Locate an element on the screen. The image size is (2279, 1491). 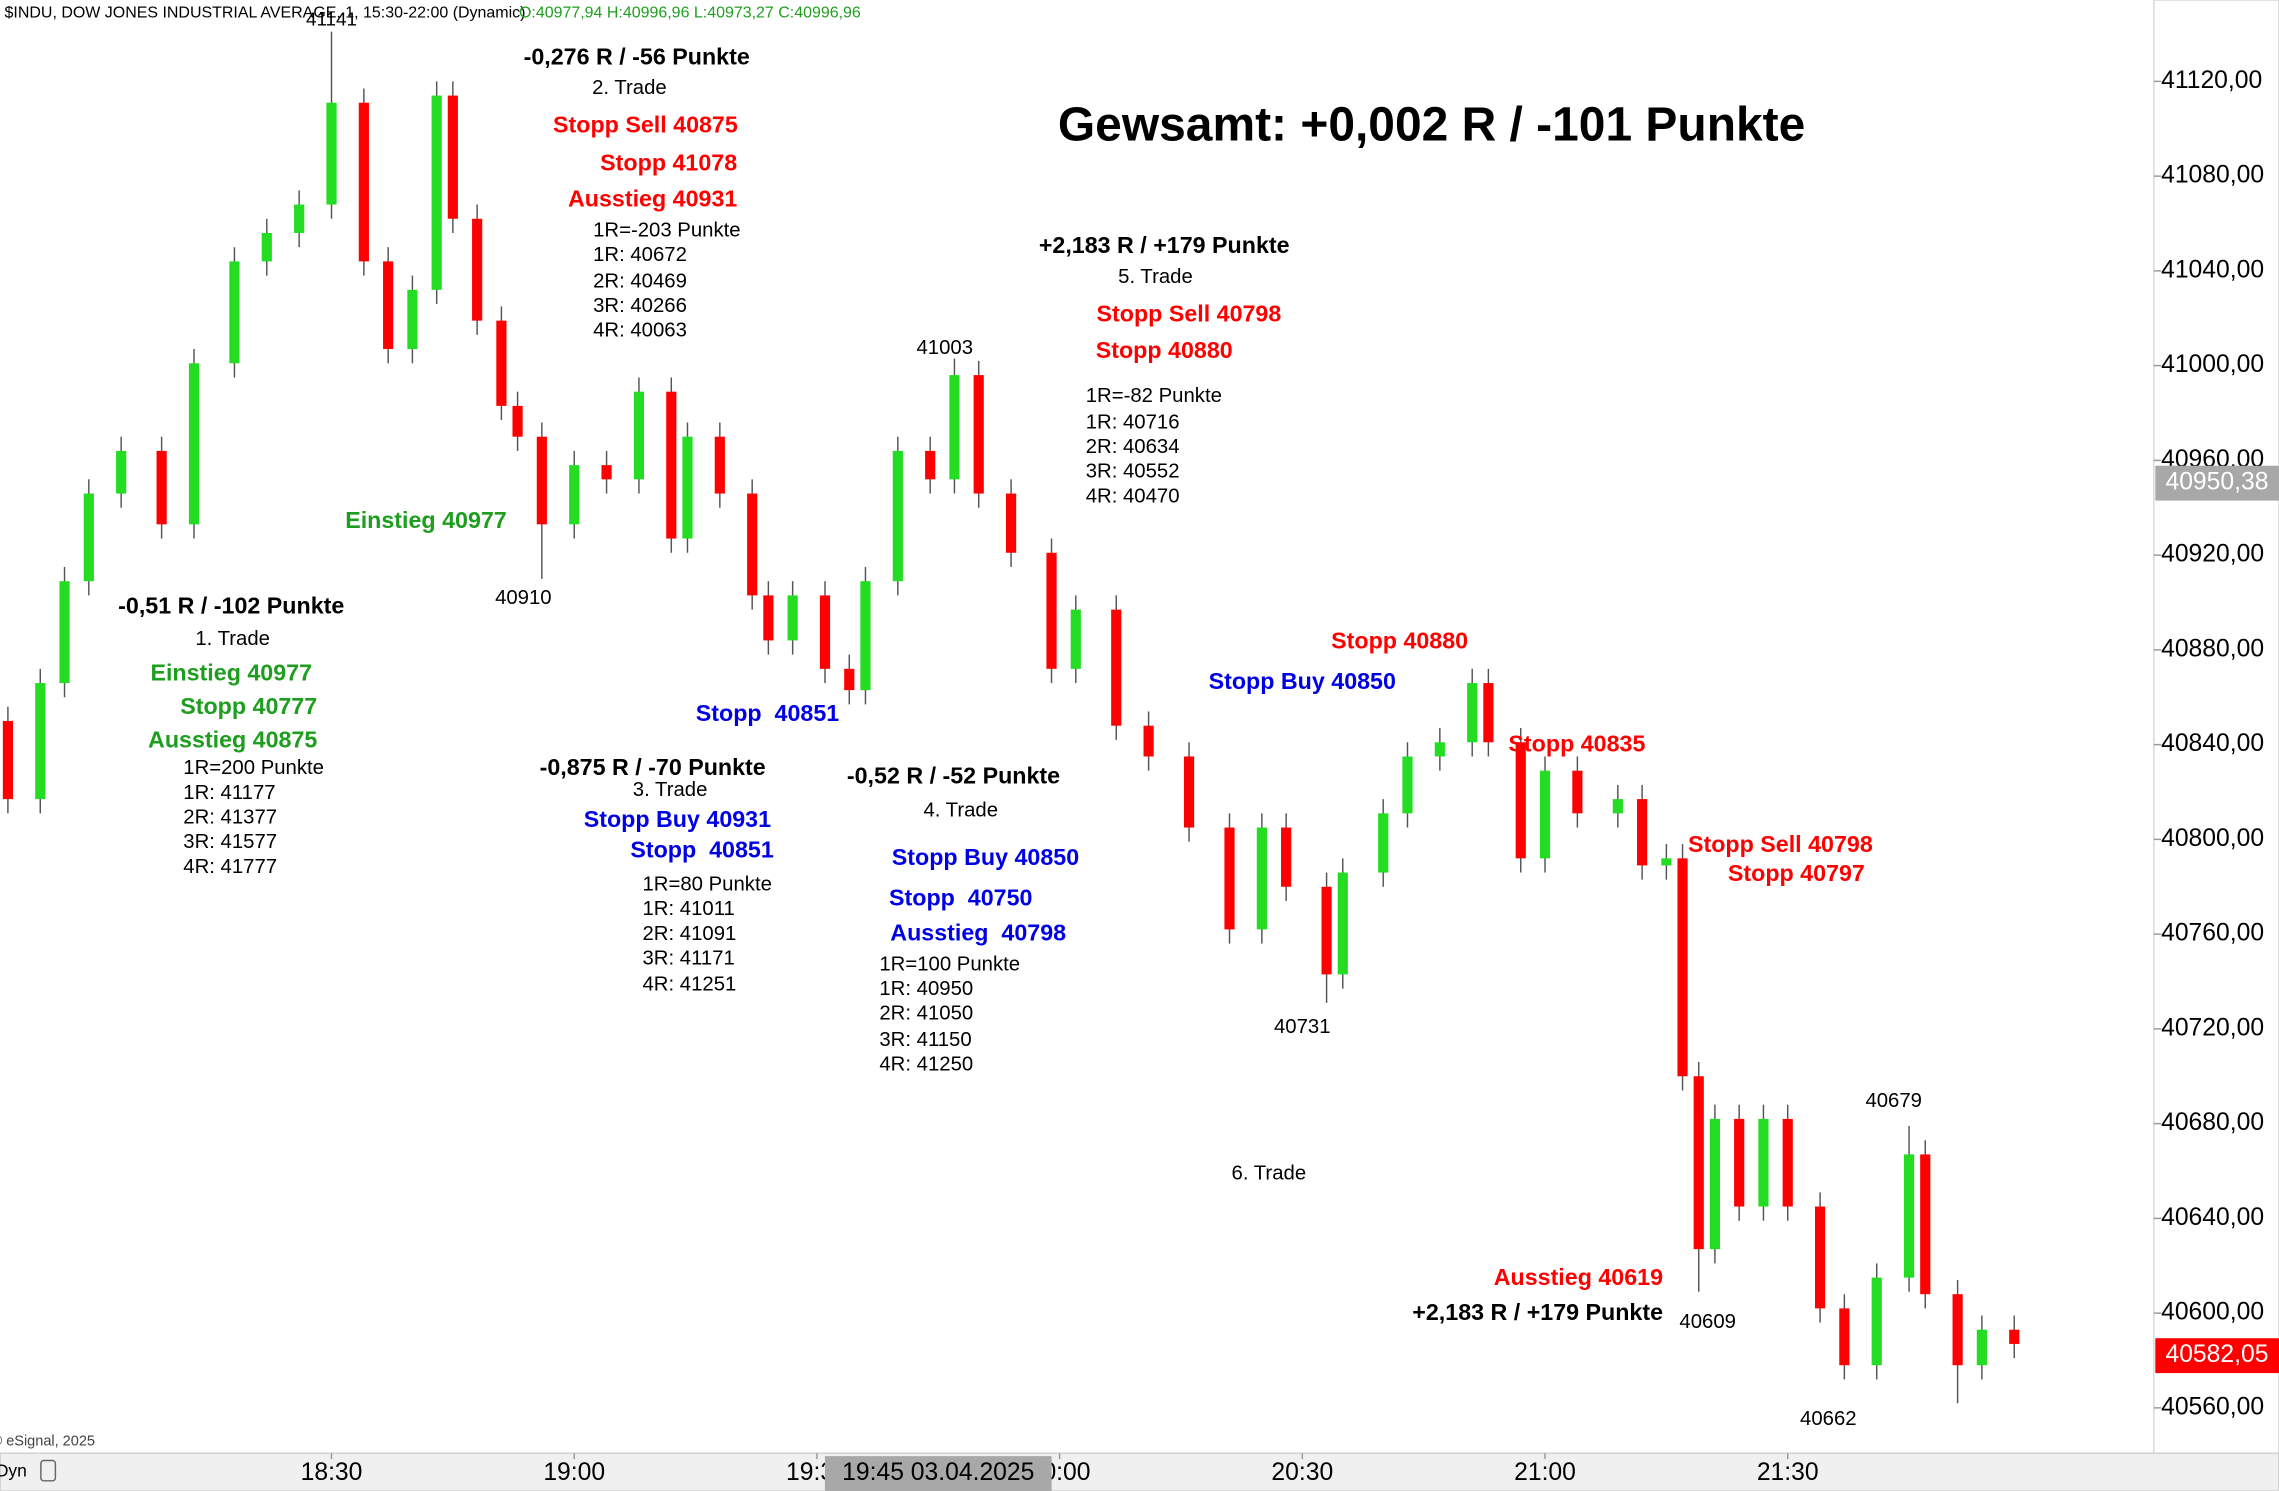
x-tick-label: 21:30 is located at coordinates (1788, 1472).